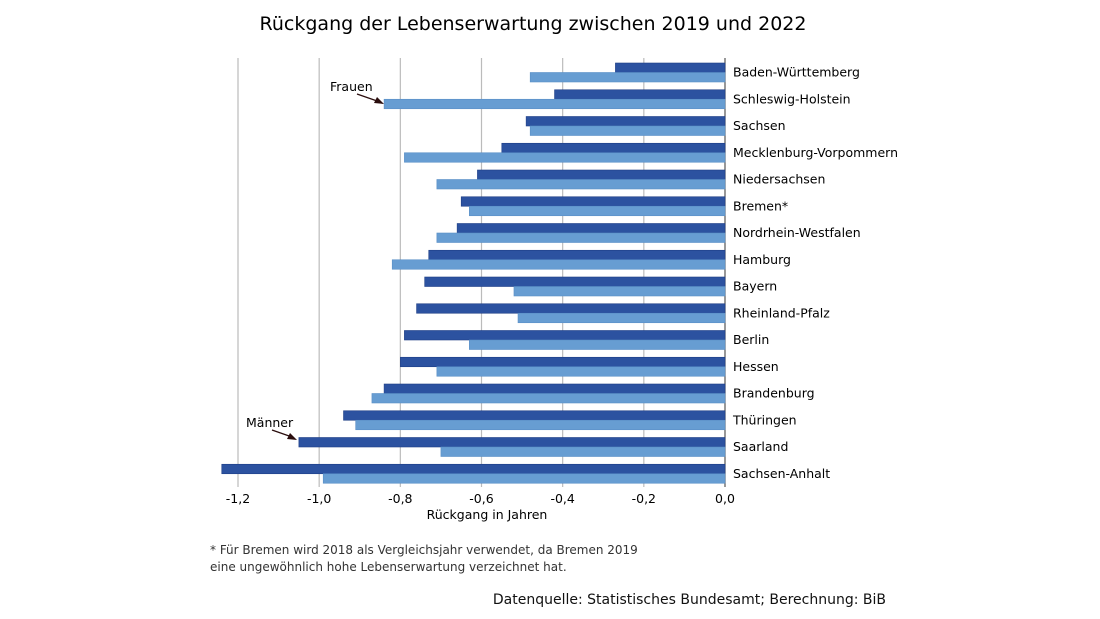  What do you see at coordinates (755, 286) in the screenshot?
I see `category-label: Bayern` at bounding box center [755, 286].